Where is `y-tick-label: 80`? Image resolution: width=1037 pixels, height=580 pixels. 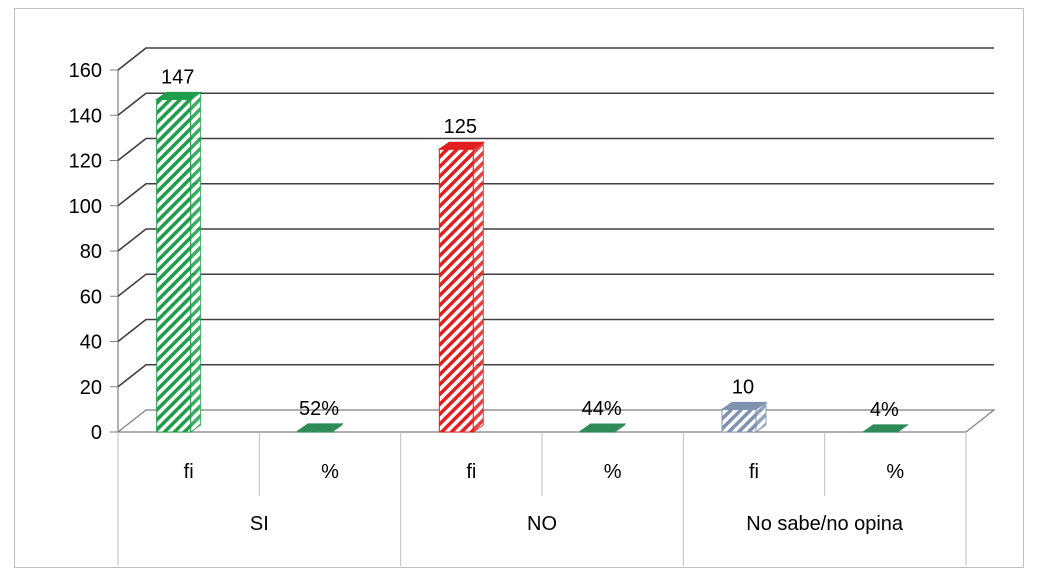 y-tick-label: 80 is located at coordinates (91, 252).